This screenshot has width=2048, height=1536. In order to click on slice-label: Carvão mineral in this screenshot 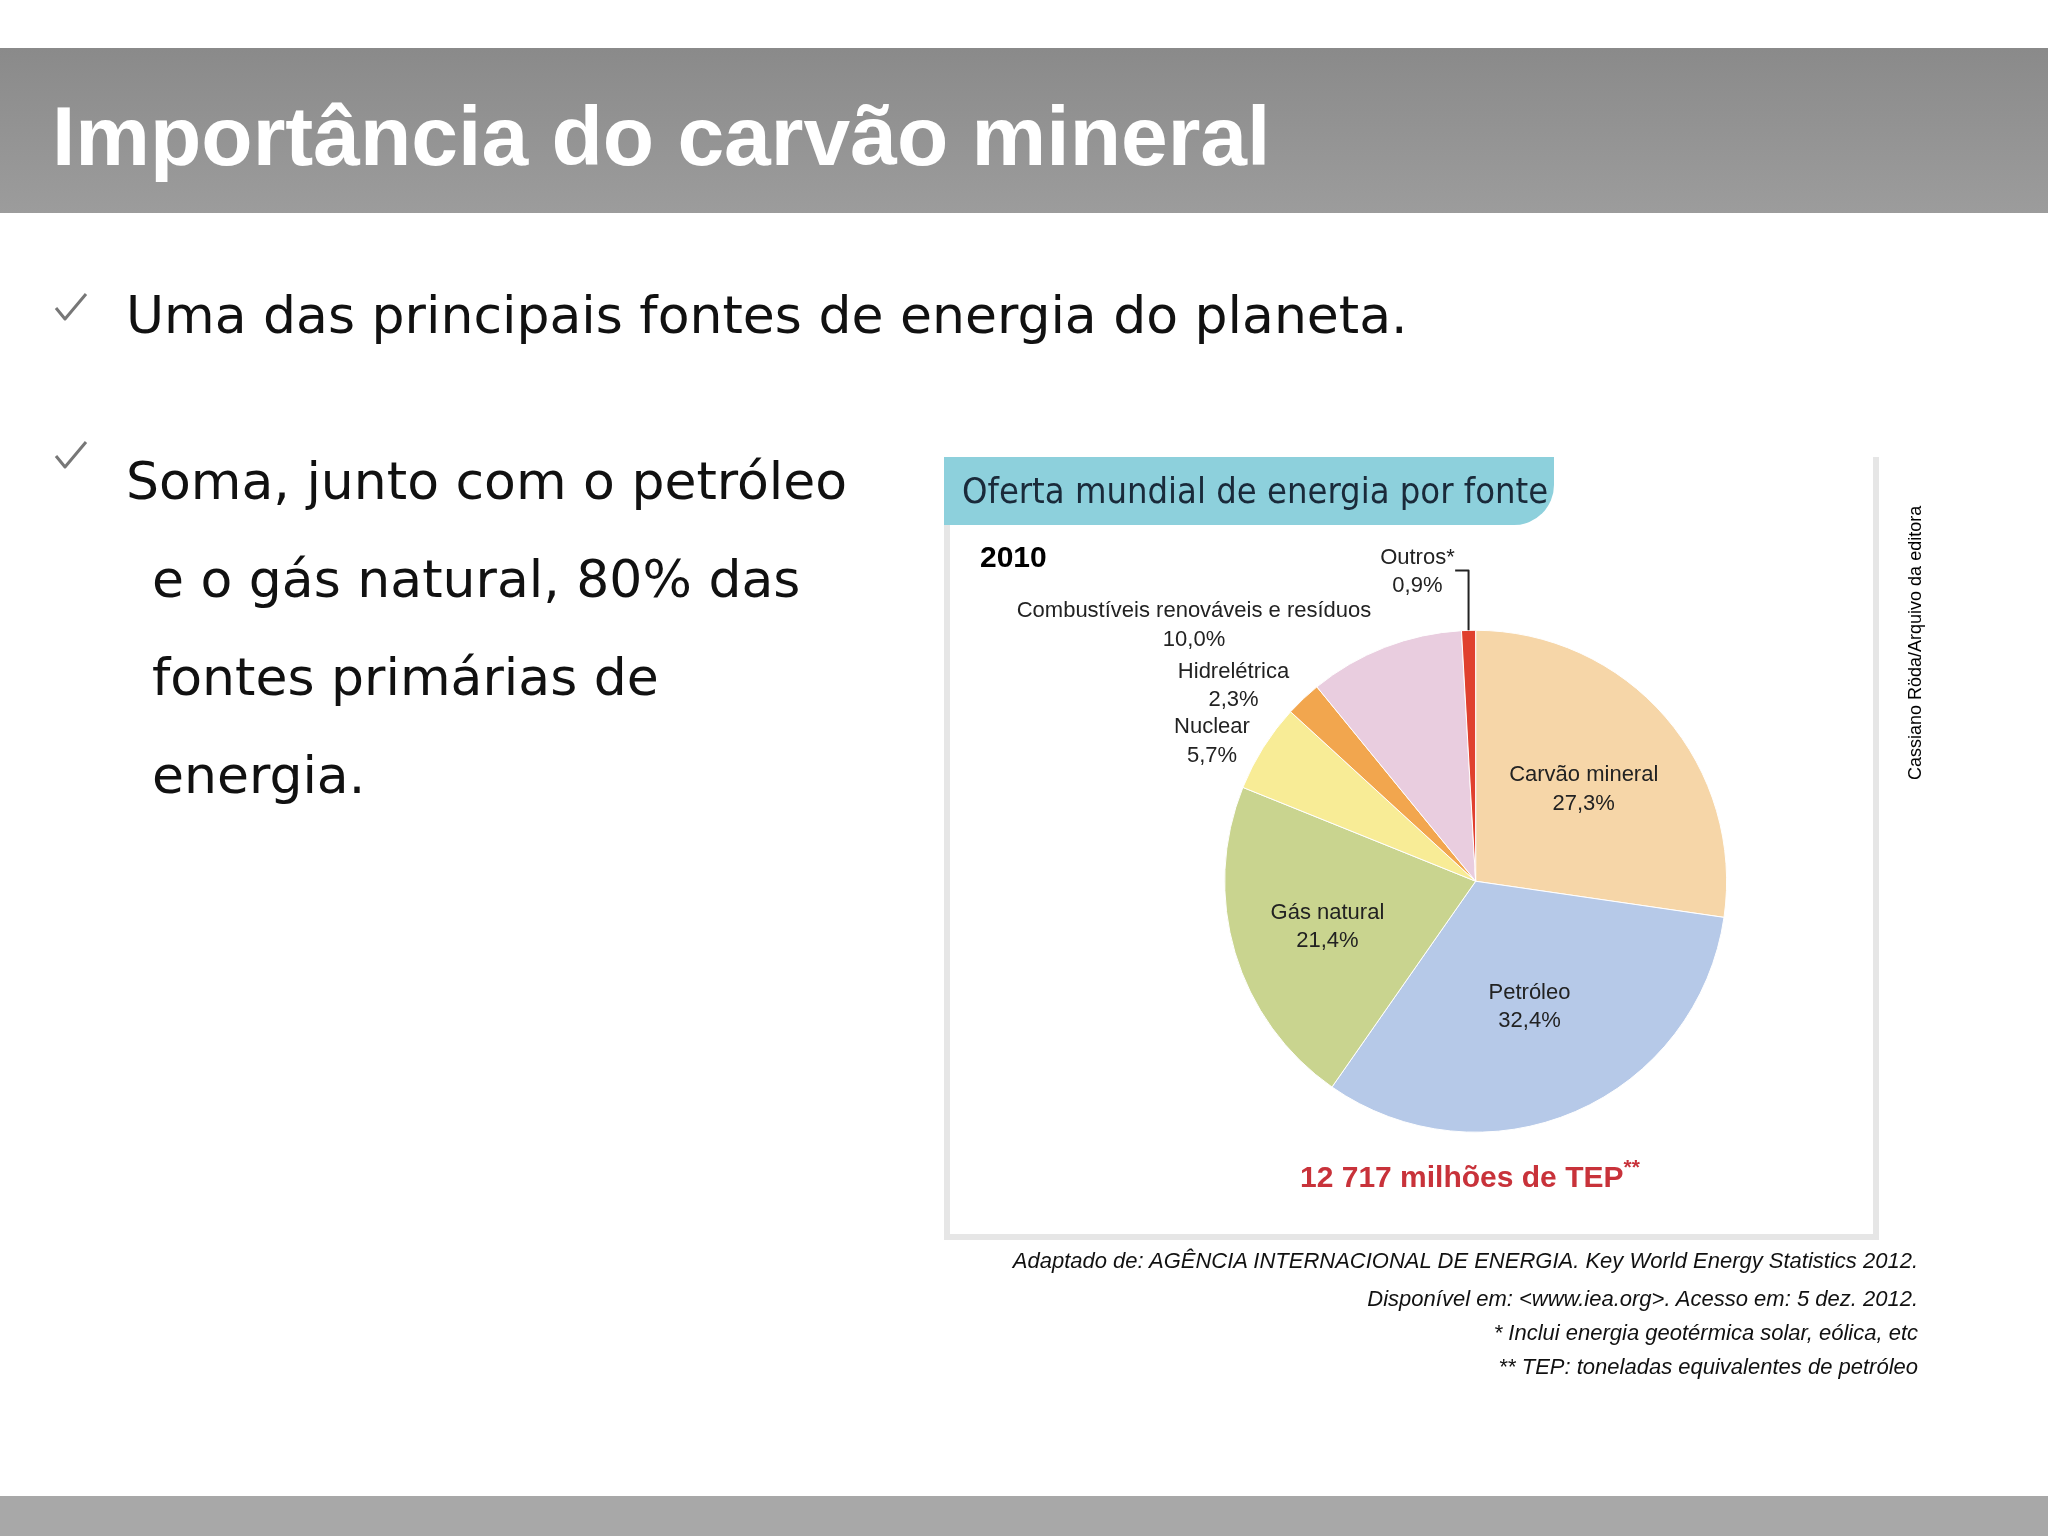, I will do `click(1584, 773)`.